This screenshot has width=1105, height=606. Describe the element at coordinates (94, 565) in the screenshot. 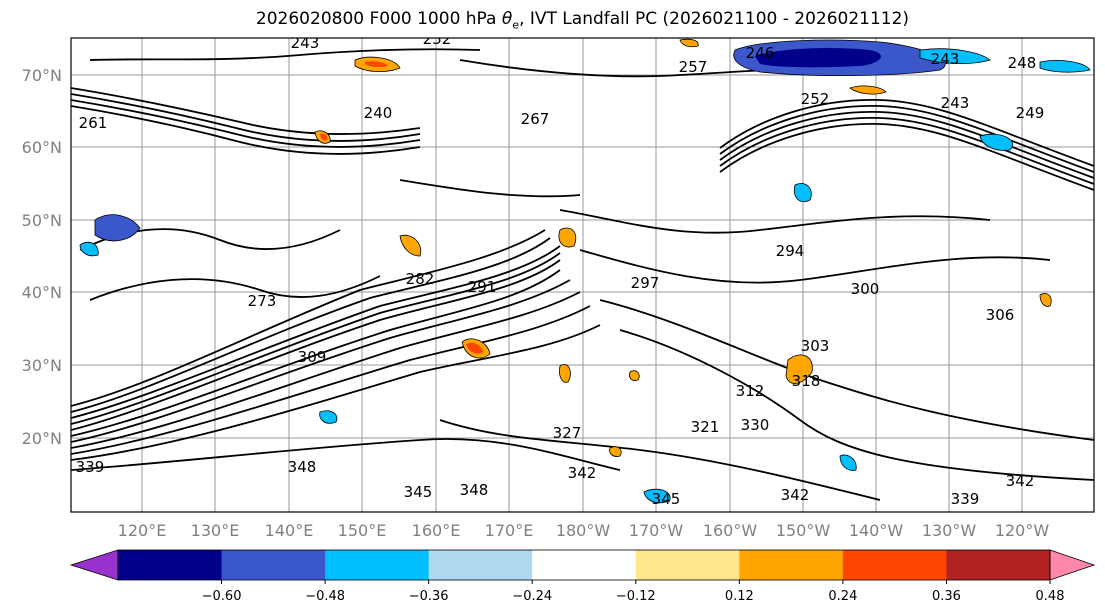

I see `colorbar-extend-low` at that location.